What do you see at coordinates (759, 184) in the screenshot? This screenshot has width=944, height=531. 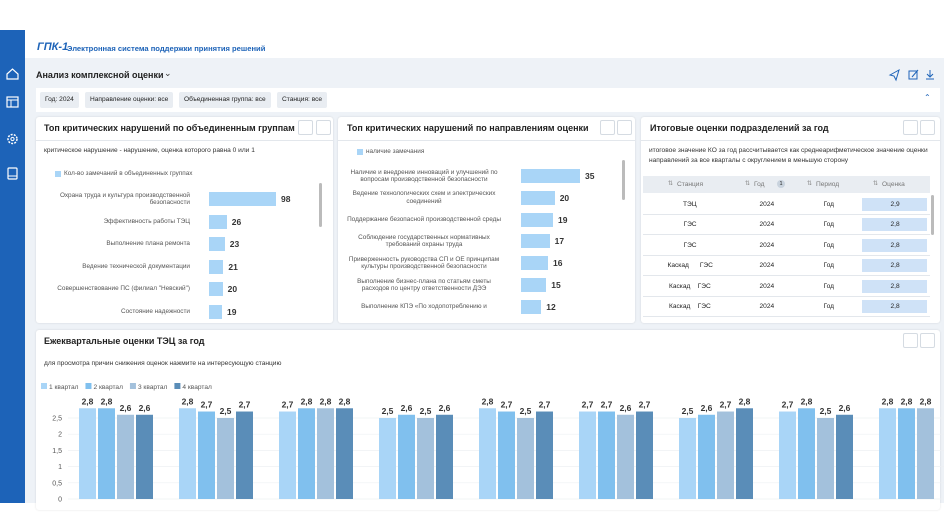 I see `column-header: Год` at bounding box center [759, 184].